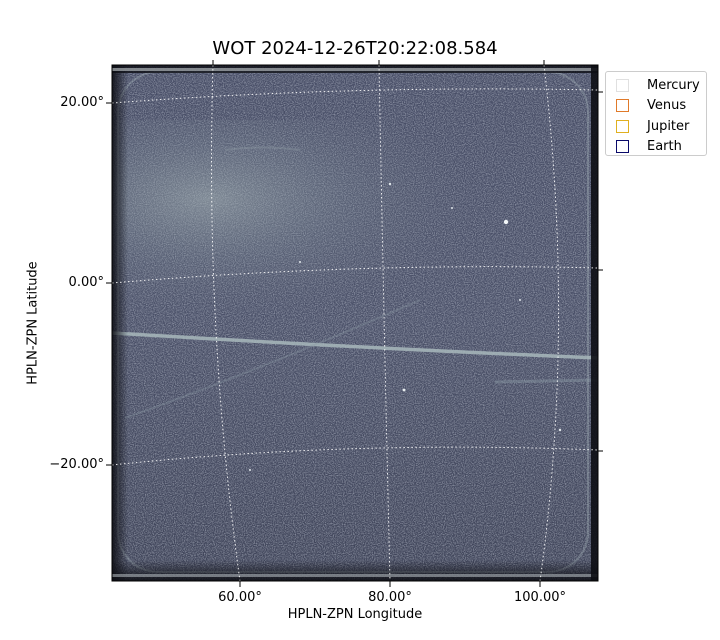  I want to click on legend-item-venus: Venus, so click(661, 106).